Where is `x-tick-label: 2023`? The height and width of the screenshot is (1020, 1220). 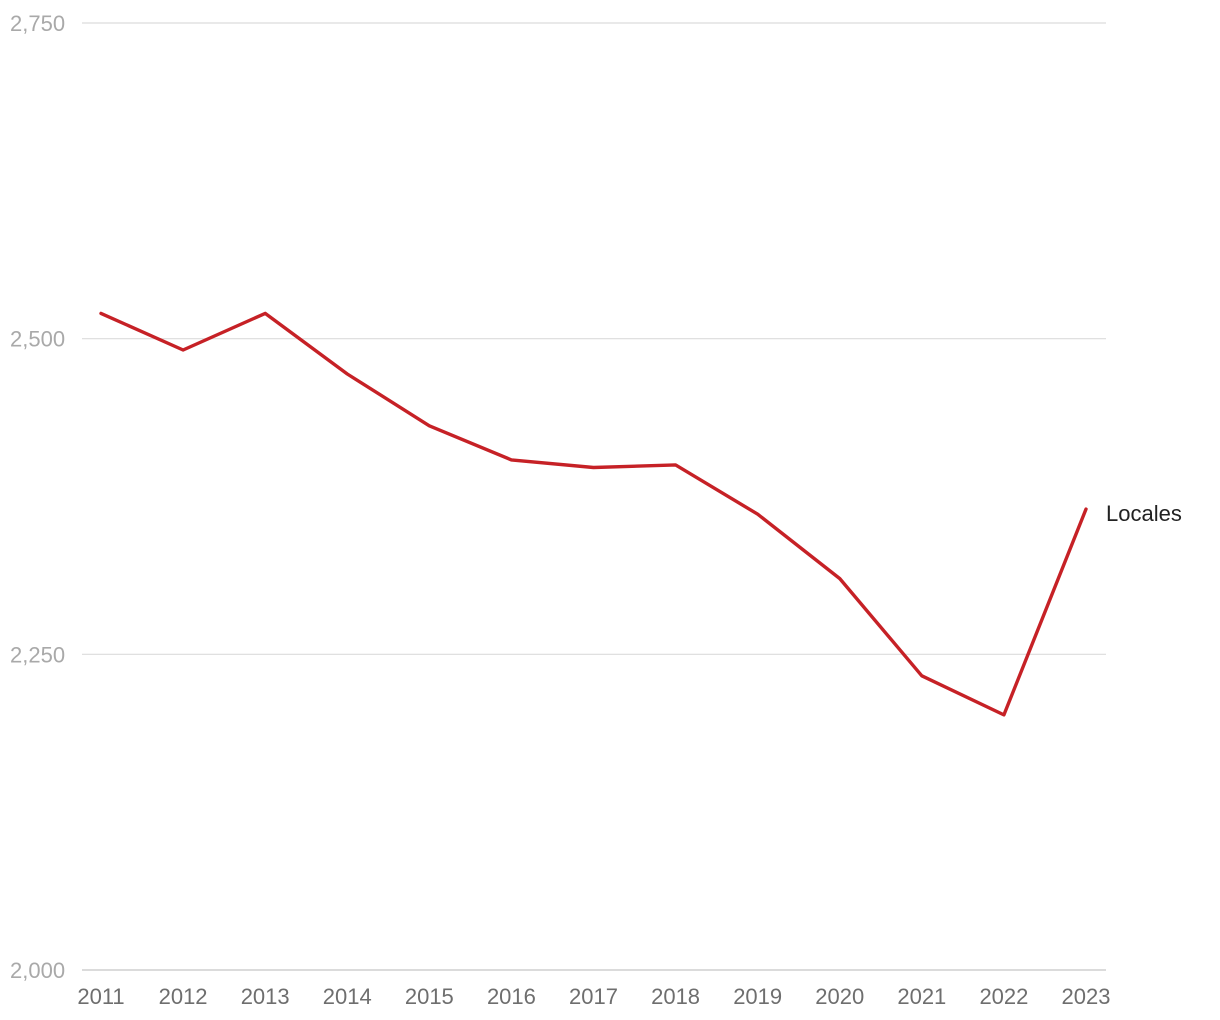
x-tick-label: 2023 is located at coordinates (1086, 996).